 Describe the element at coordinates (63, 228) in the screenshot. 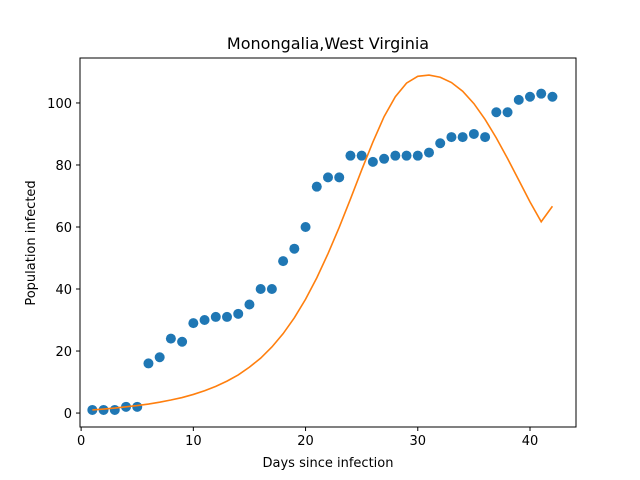

I see `y-tick-label: 60` at that location.